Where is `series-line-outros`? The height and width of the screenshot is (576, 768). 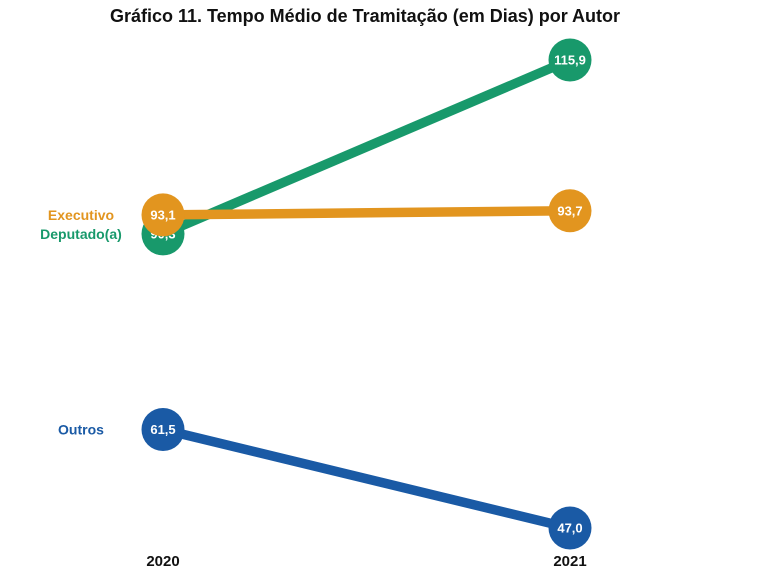 series-line-outros is located at coordinates (366, 478).